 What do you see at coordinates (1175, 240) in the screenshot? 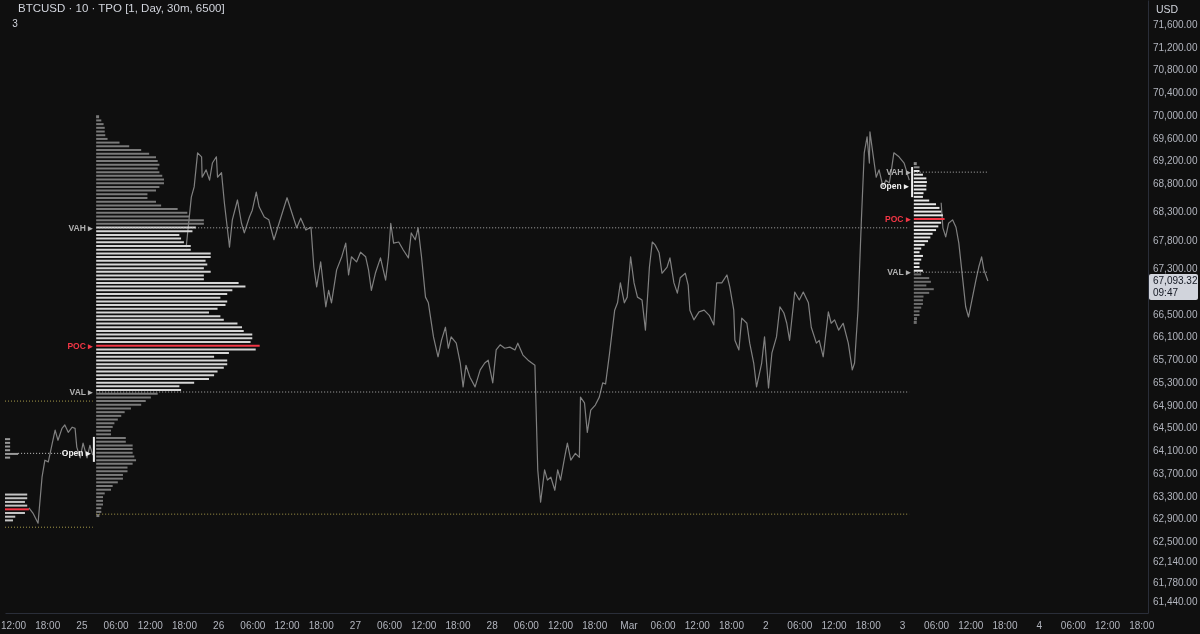
I see `y-tick-label: 67,800.00` at bounding box center [1175, 240].